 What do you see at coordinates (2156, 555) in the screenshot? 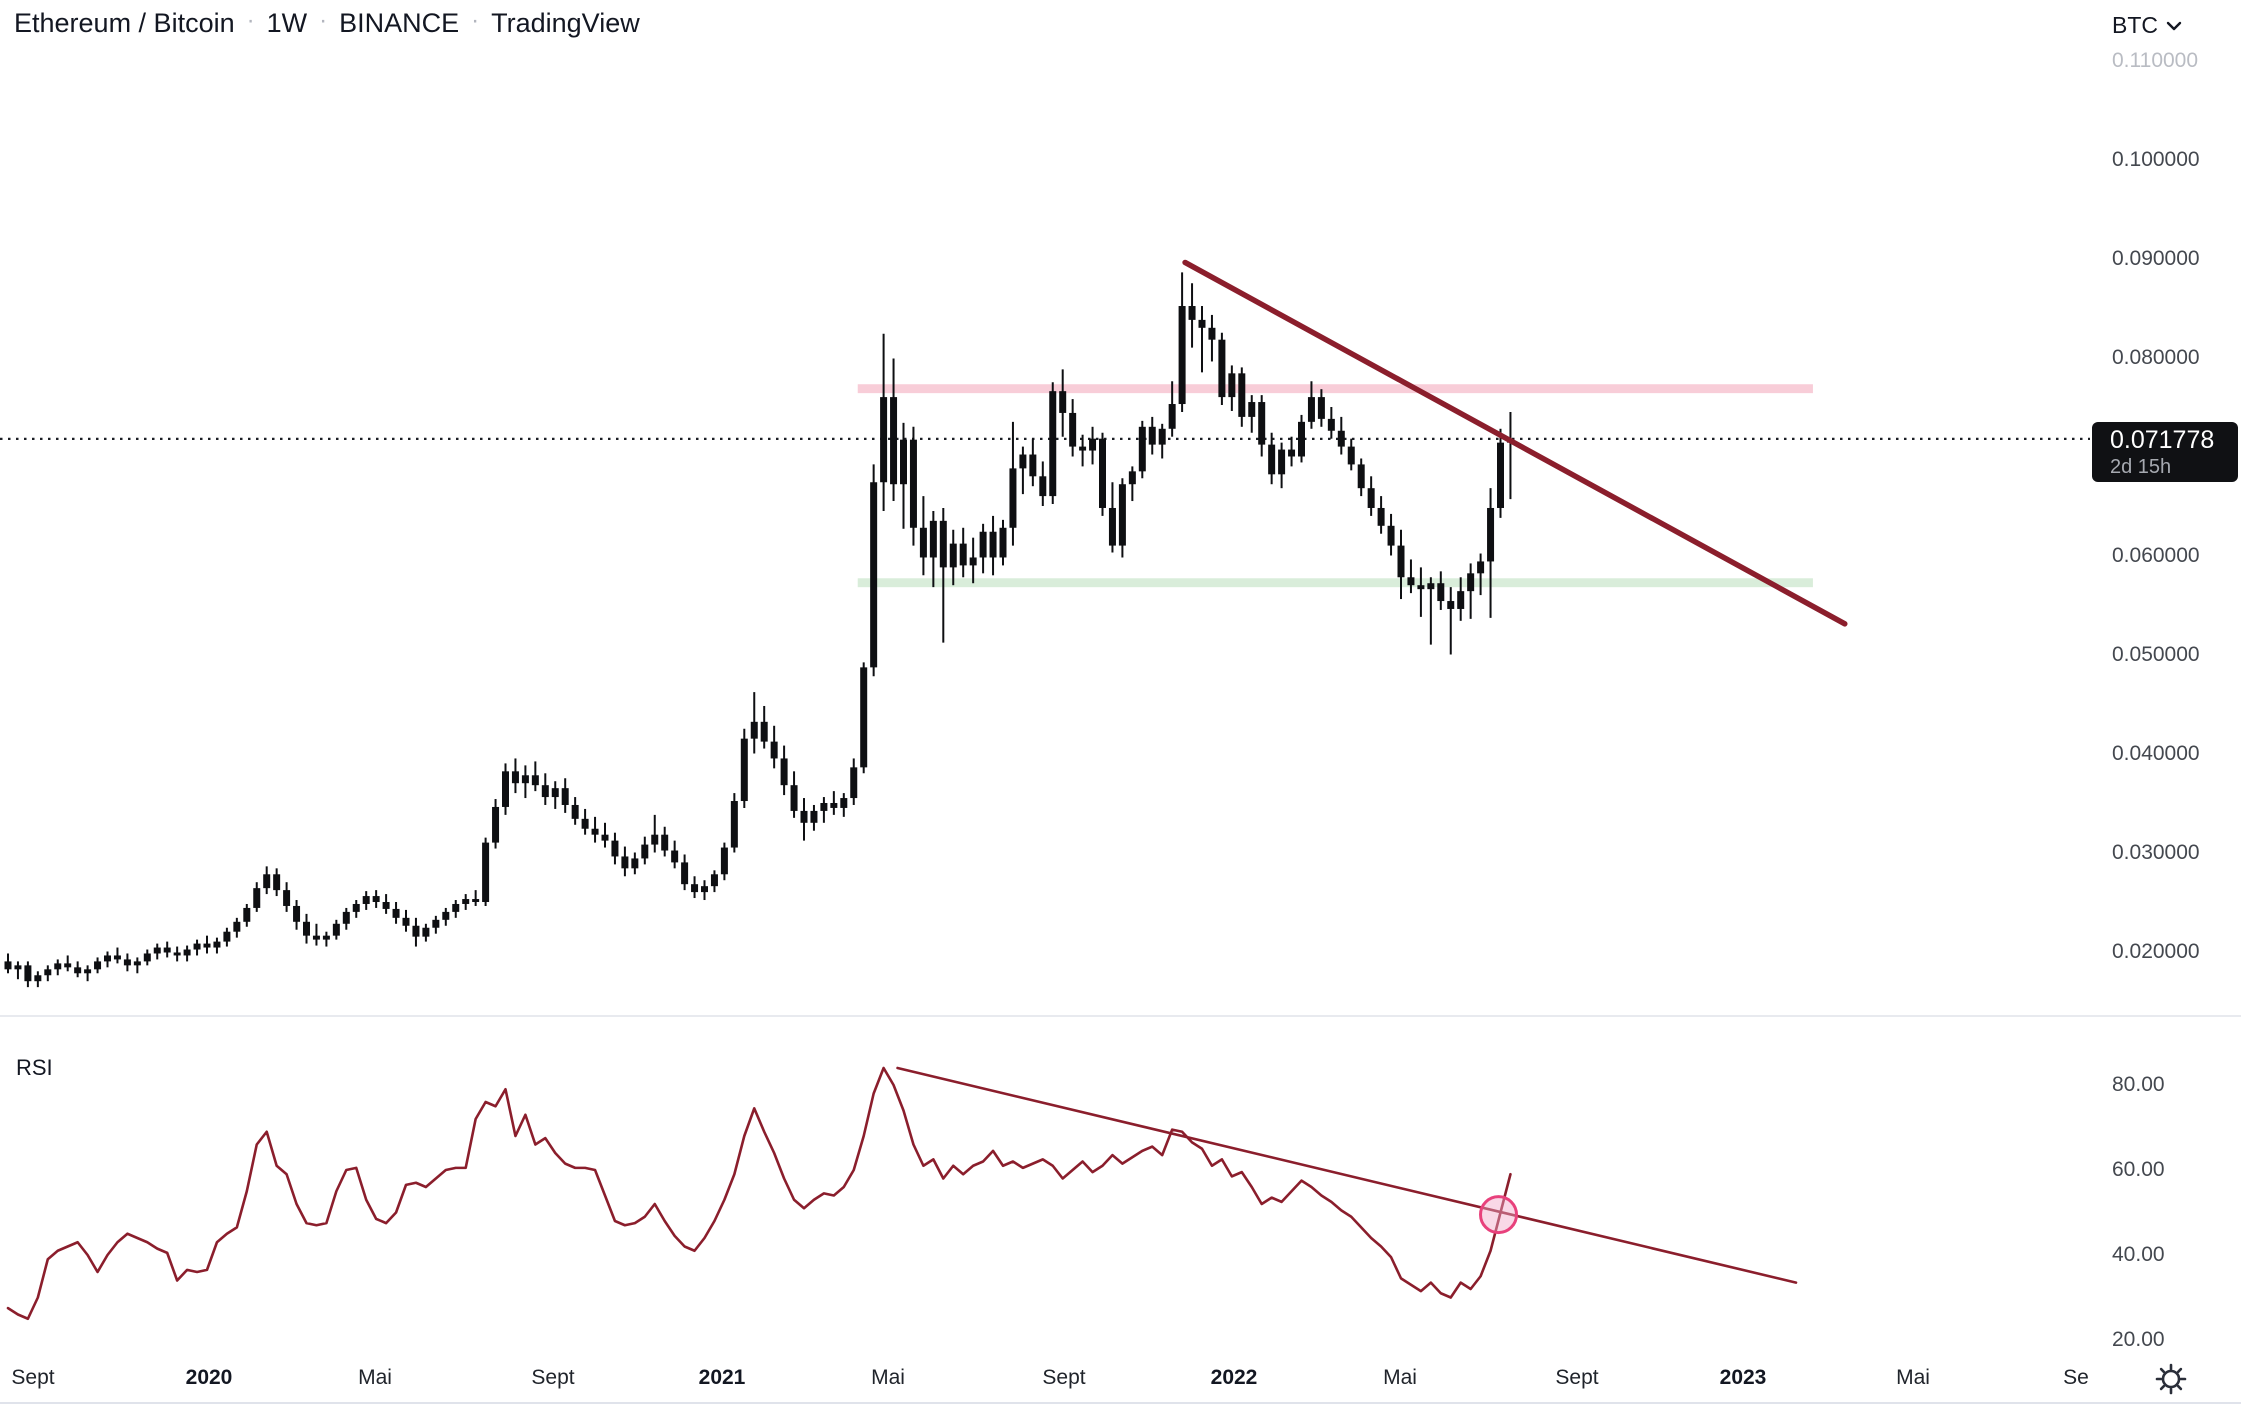
I see `price-tick-label: 0.060000` at bounding box center [2156, 555].